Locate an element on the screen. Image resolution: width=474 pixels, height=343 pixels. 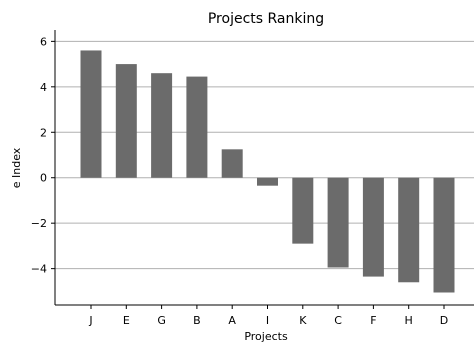
x-tick-label-C: C is located at coordinates (338, 320).